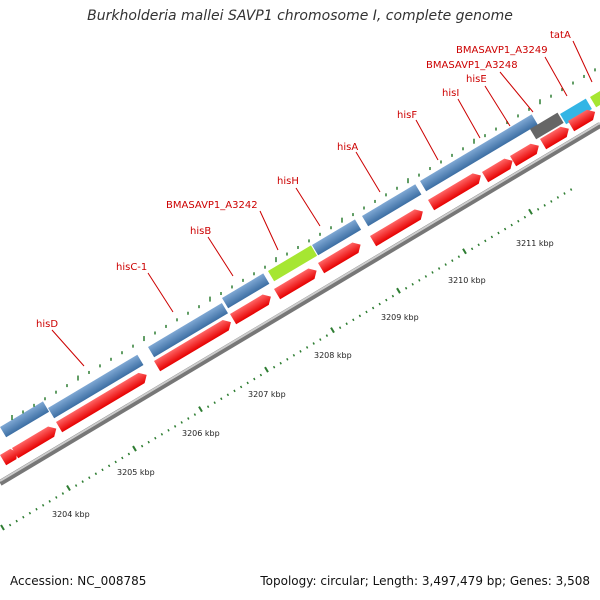  Describe the element at coordinates (131, 267) in the screenshot. I see `gene-label: hisC-1` at that location.